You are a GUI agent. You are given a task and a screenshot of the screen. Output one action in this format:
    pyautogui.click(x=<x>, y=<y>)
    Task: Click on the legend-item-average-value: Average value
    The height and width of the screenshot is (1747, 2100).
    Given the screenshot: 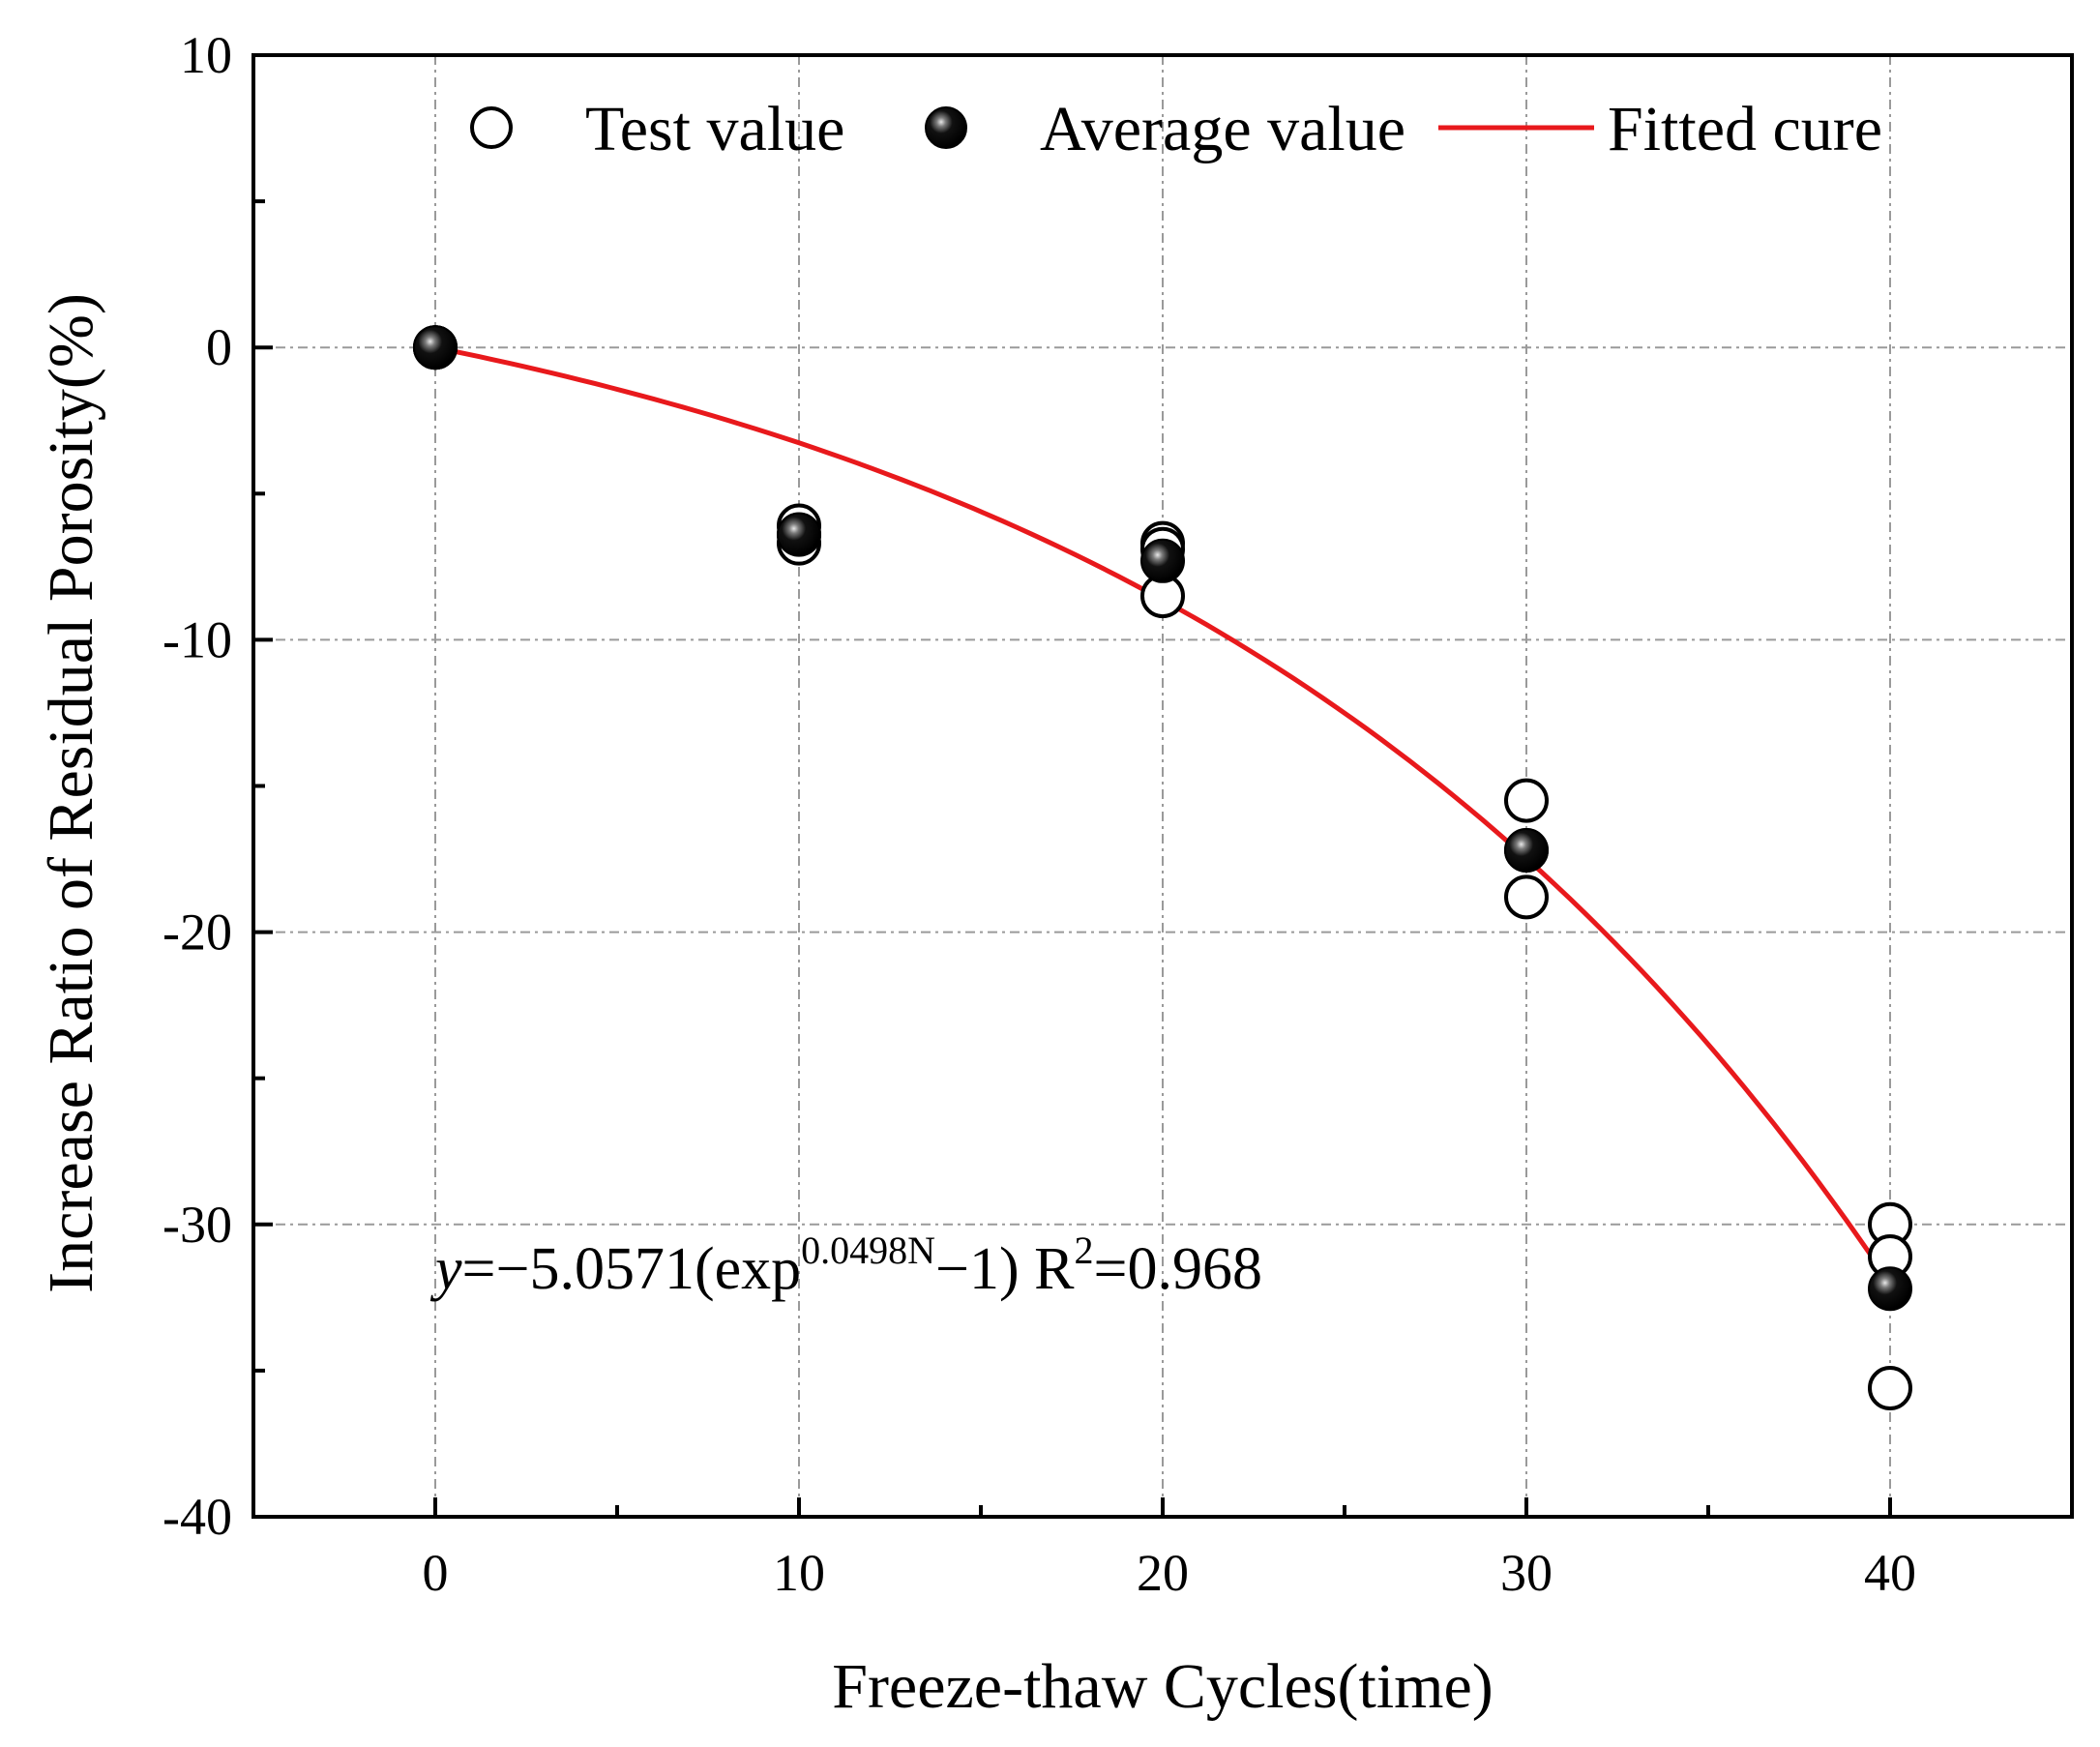 What is the action you would take?
    pyautogui.click(x=1165, y=129)
    